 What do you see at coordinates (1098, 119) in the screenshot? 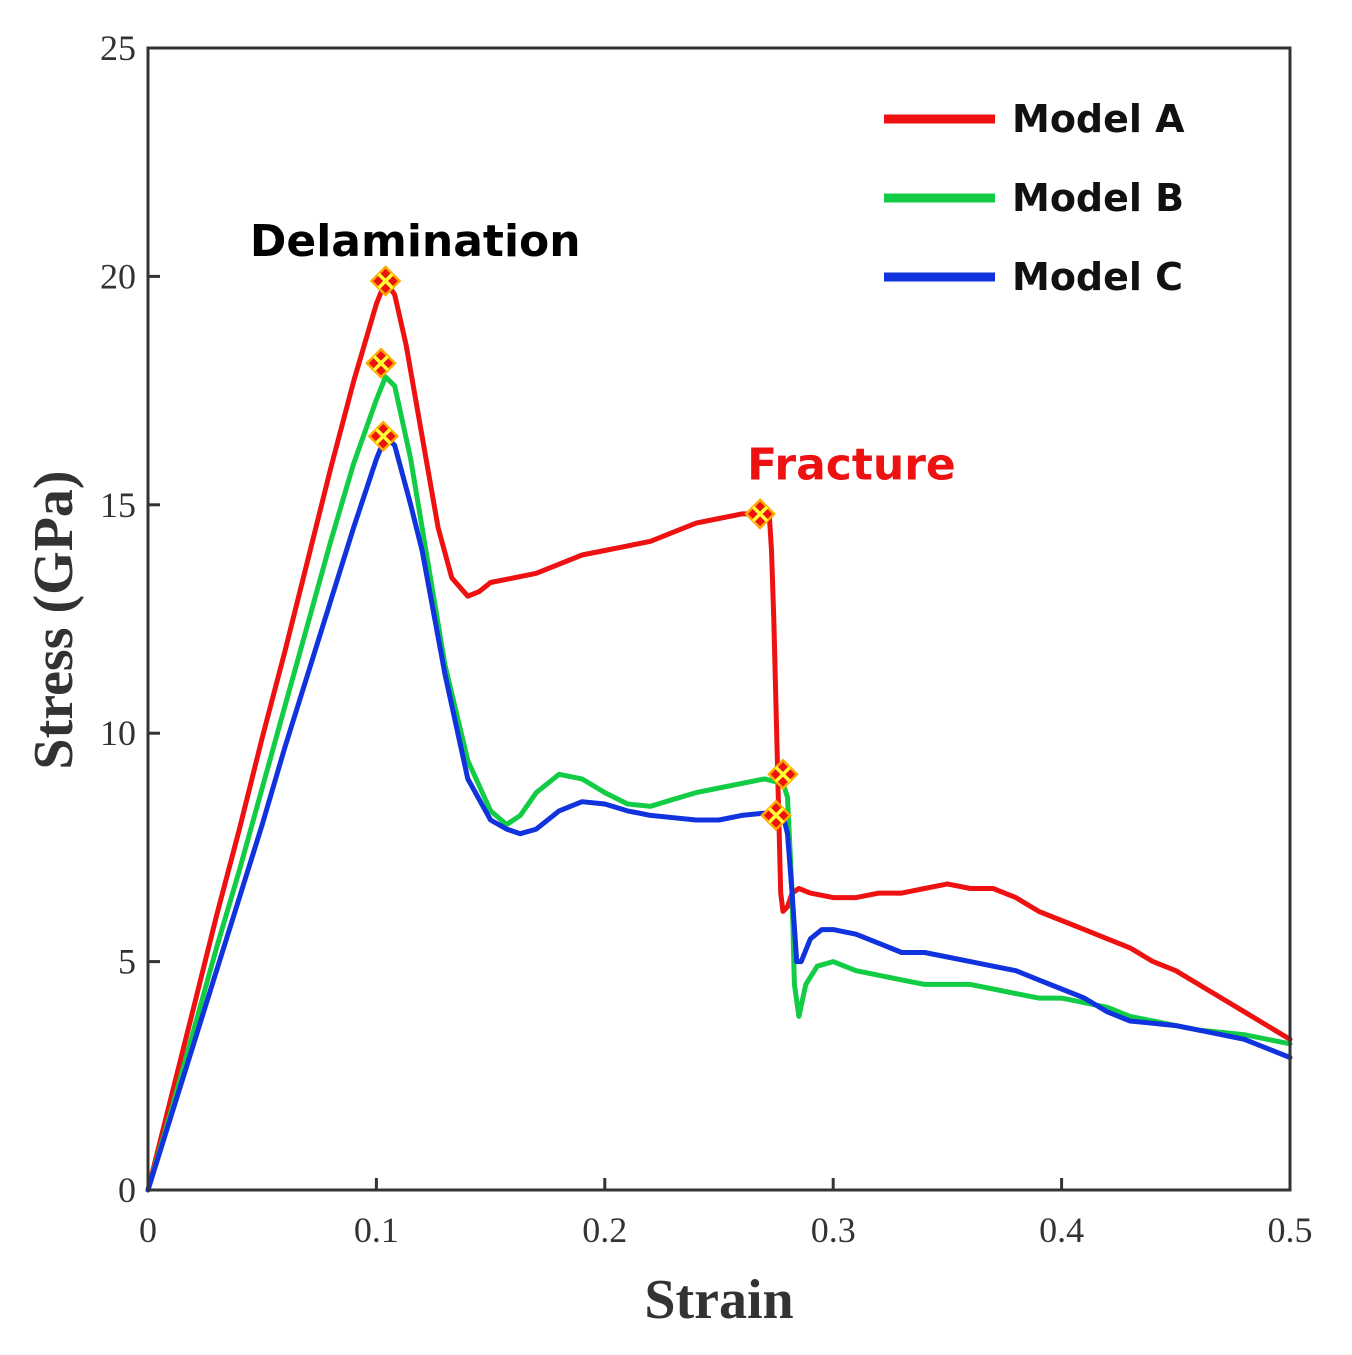
I see `legend-label-model-a: Model A` at bounding box center [1098, 119].